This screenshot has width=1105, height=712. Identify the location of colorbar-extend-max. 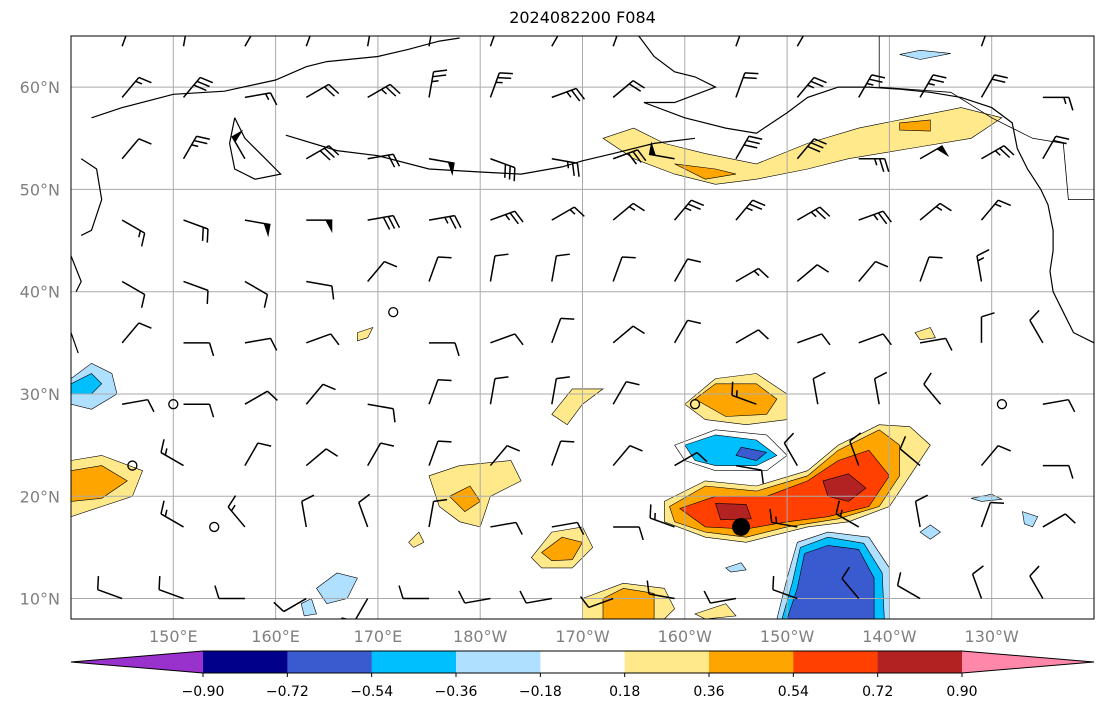
(1028, 662).